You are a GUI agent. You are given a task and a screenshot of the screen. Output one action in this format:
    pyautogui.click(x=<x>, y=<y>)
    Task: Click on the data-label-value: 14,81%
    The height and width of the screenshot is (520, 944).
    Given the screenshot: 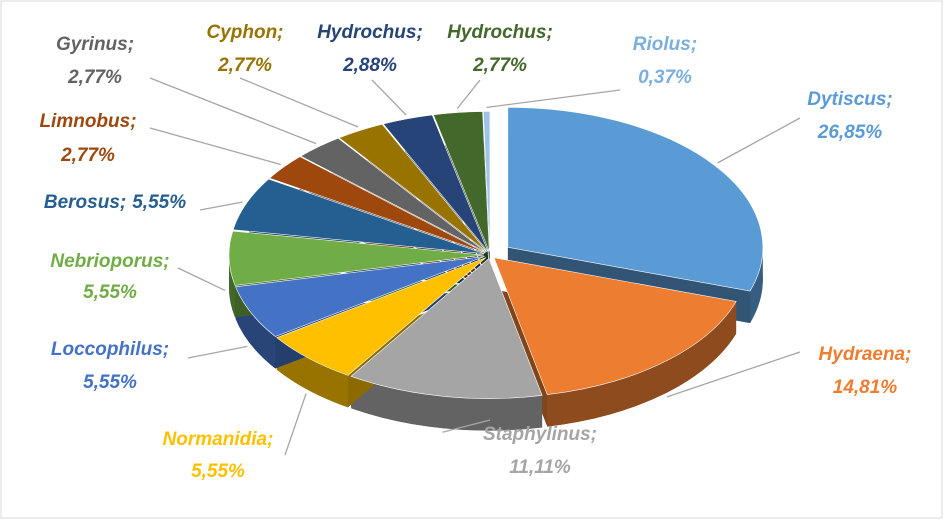 What is the action you would take?
    pyautogui.click(x=865, y=387)
    